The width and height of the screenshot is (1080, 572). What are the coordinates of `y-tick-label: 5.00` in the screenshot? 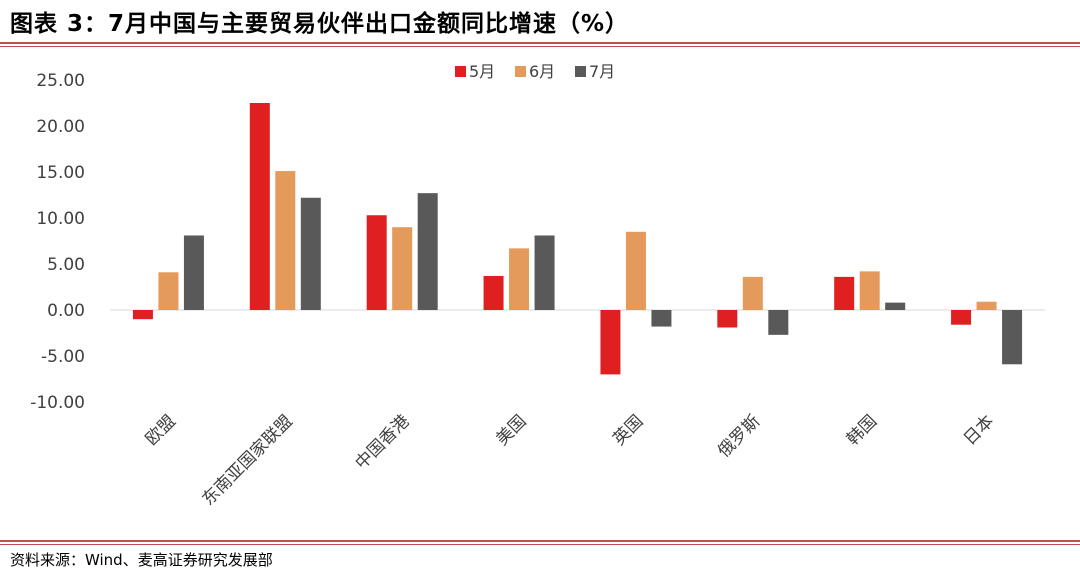 It's located at (66, 265).